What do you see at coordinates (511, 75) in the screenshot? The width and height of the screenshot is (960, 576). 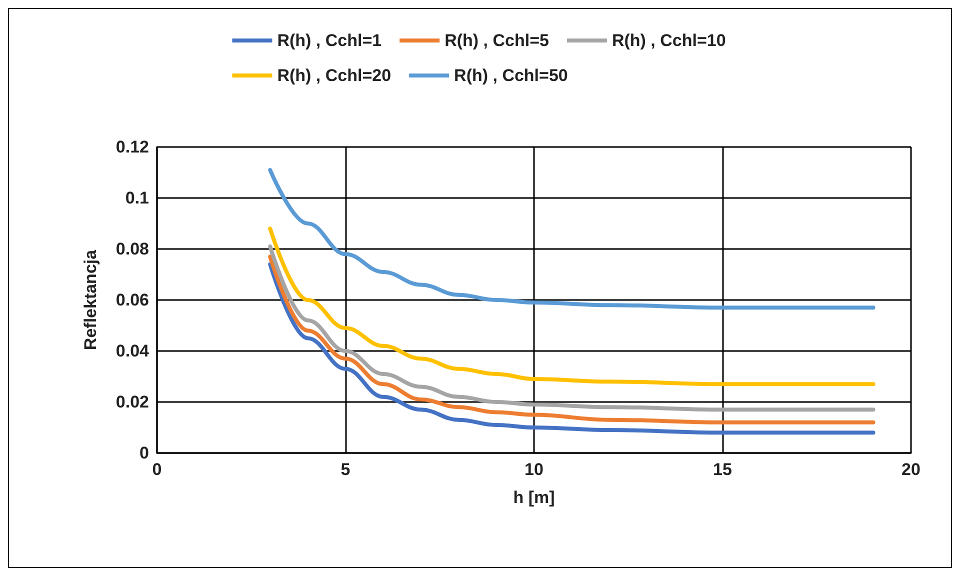 I see `legend-label: R(h) , Cchl=50` at bounding box center [511, 75].